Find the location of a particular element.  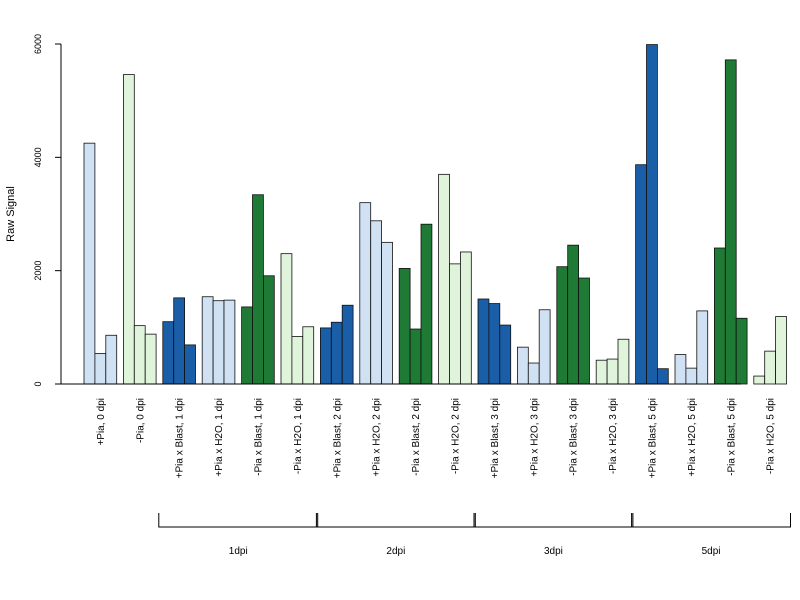

category-label-2: +Pia x Blast, 1 dpi is located at coordinates (180, 438).